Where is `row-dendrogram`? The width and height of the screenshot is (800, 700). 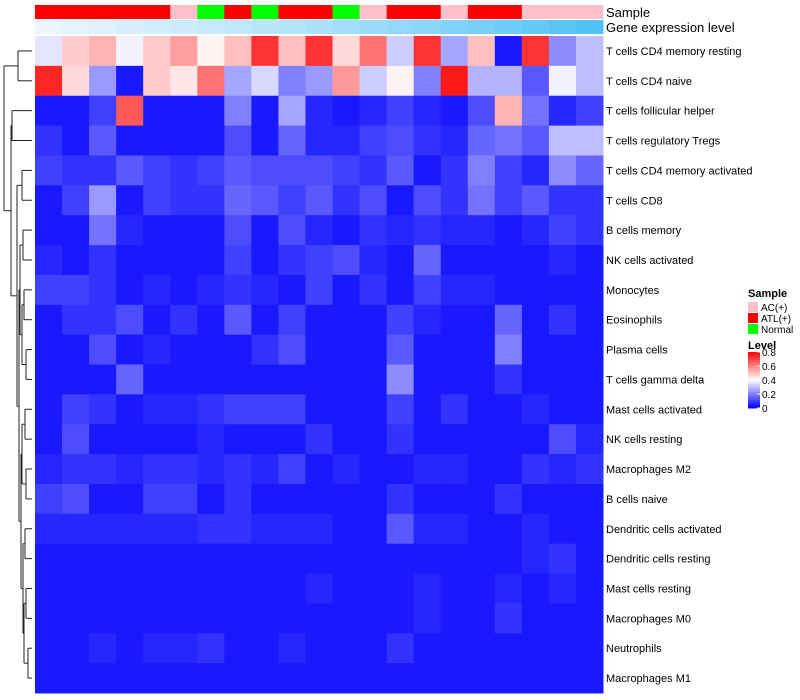
row-dendrogram is located at coordinates (17, 364).